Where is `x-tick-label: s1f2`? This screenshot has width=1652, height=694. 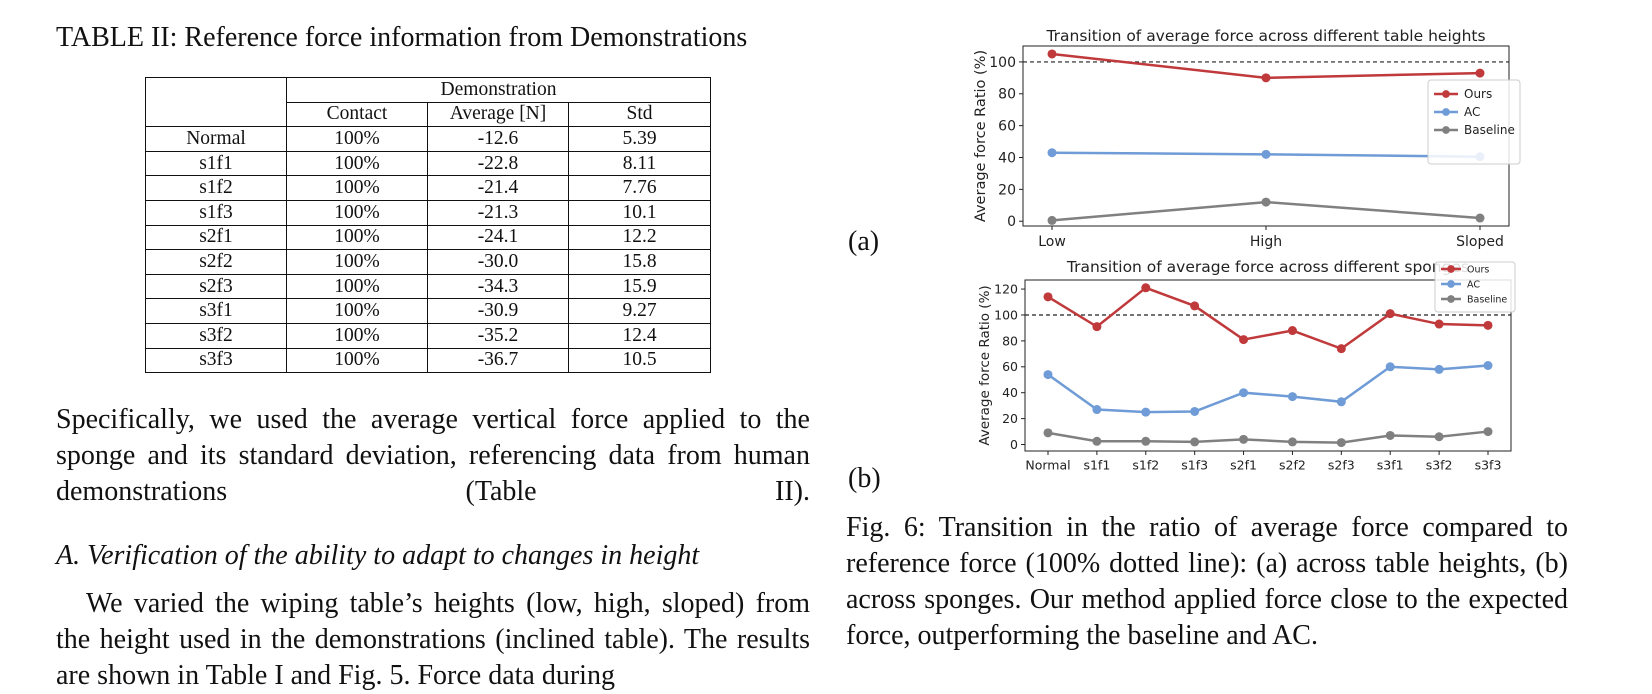
x-tick-label: s1f2 is located at coordinates (1145, 465).